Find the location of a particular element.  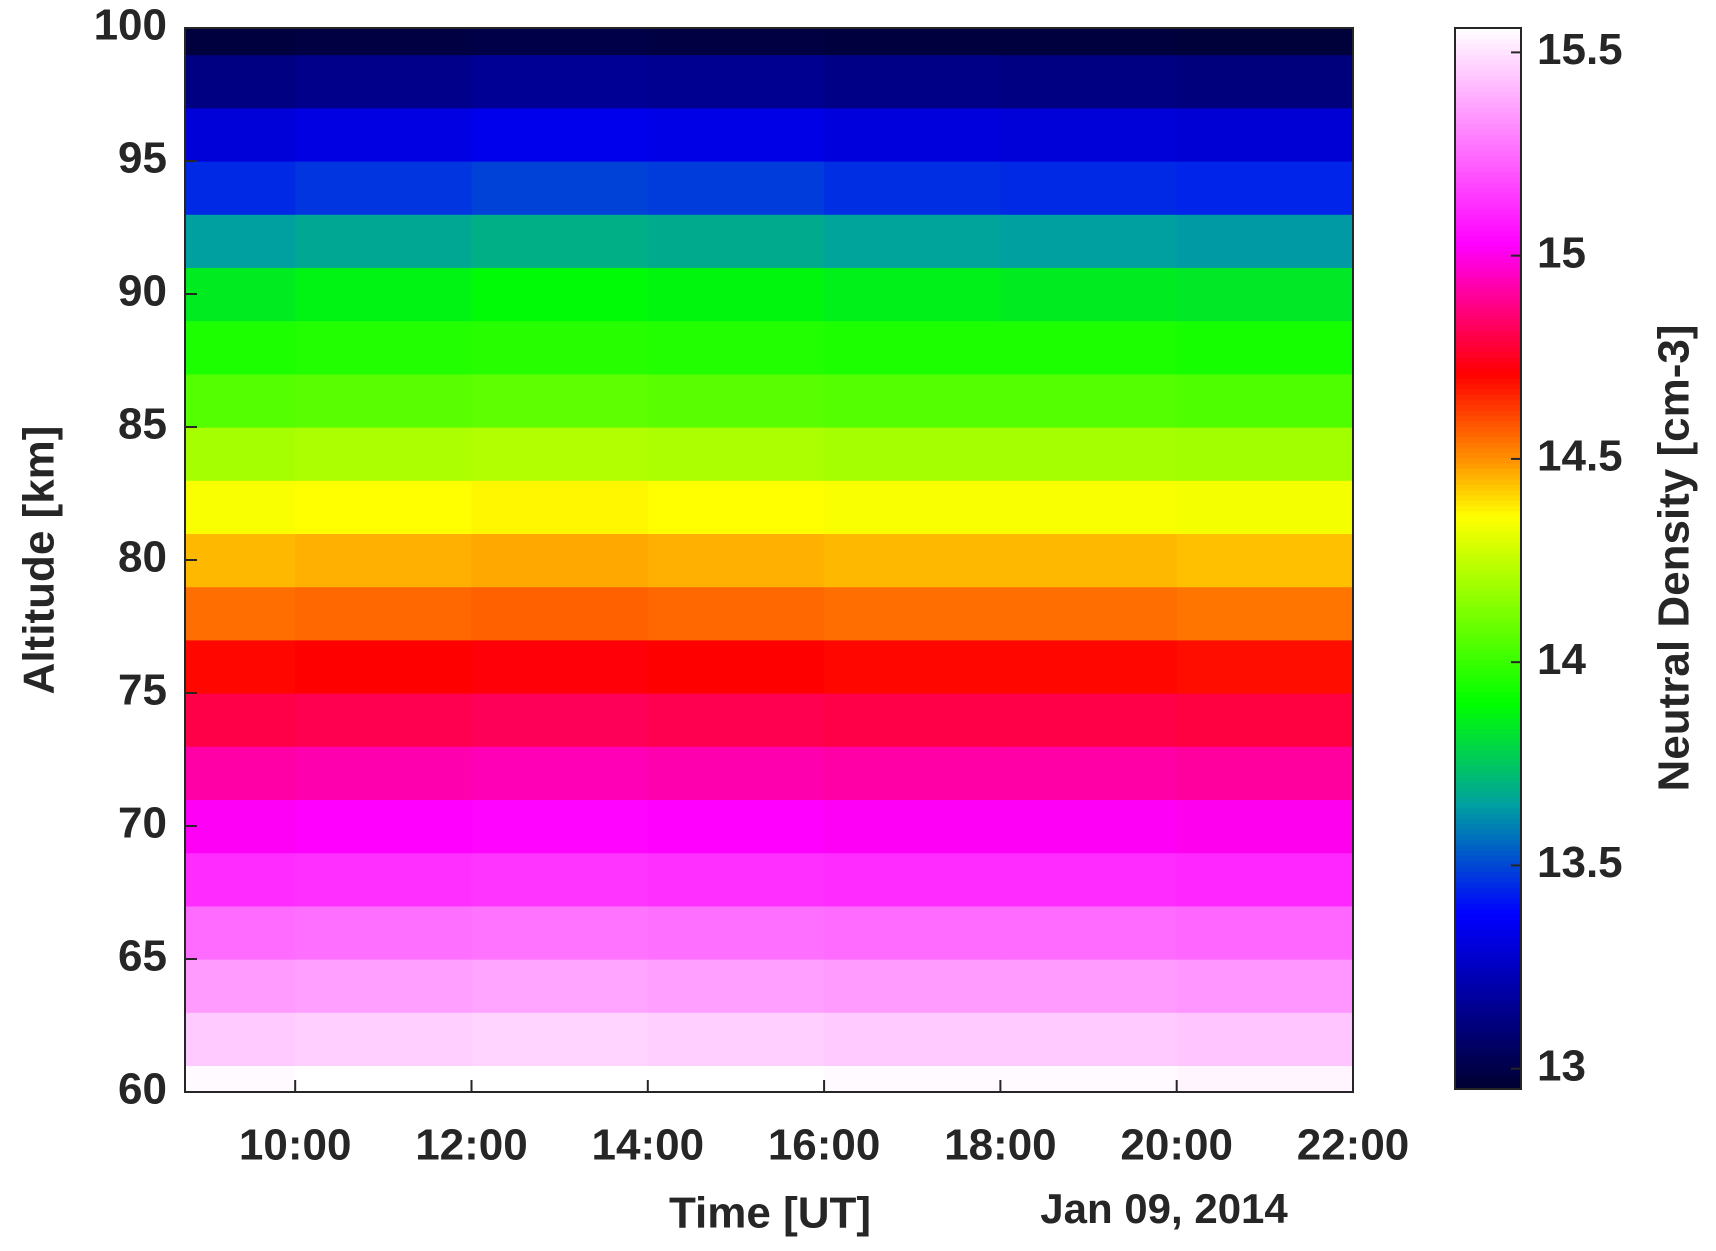

x-tick-label: 14:00 is located at coordinates (648, 1145).